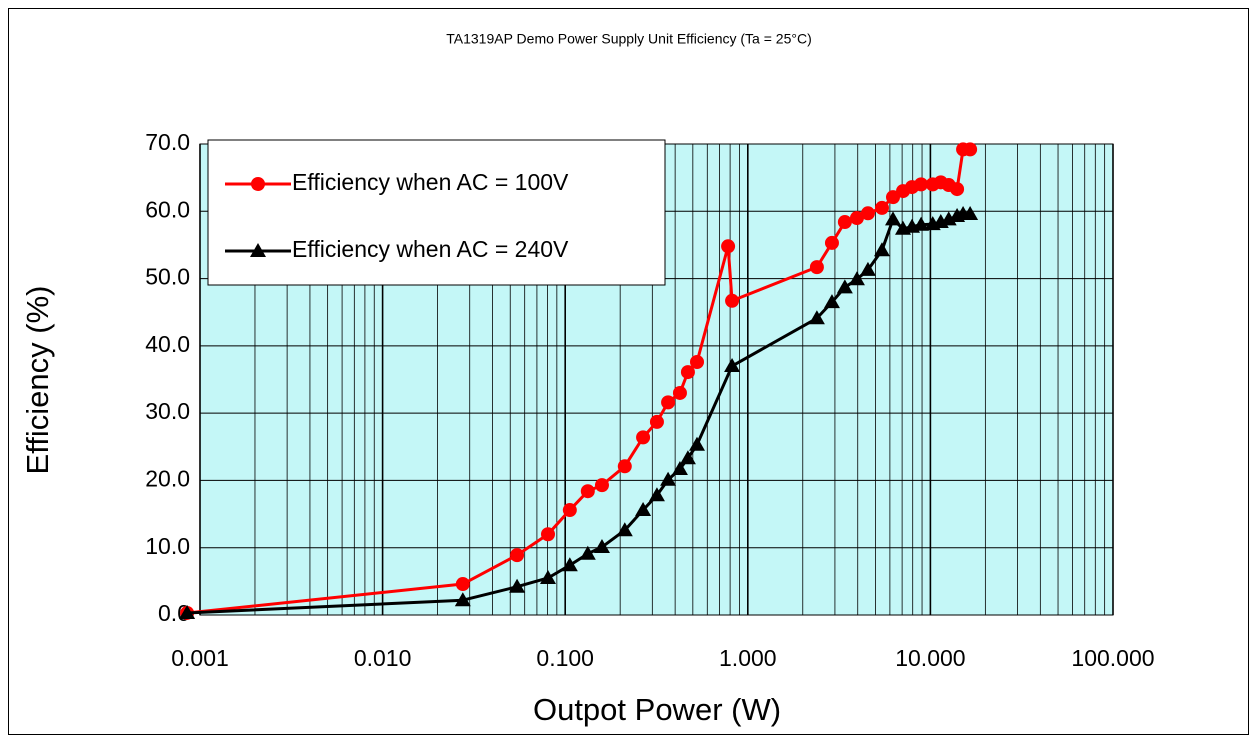  Describe the element at coordinates (167, 546) in the screenshot. I see `y-tick-label: 10.0` at that location.